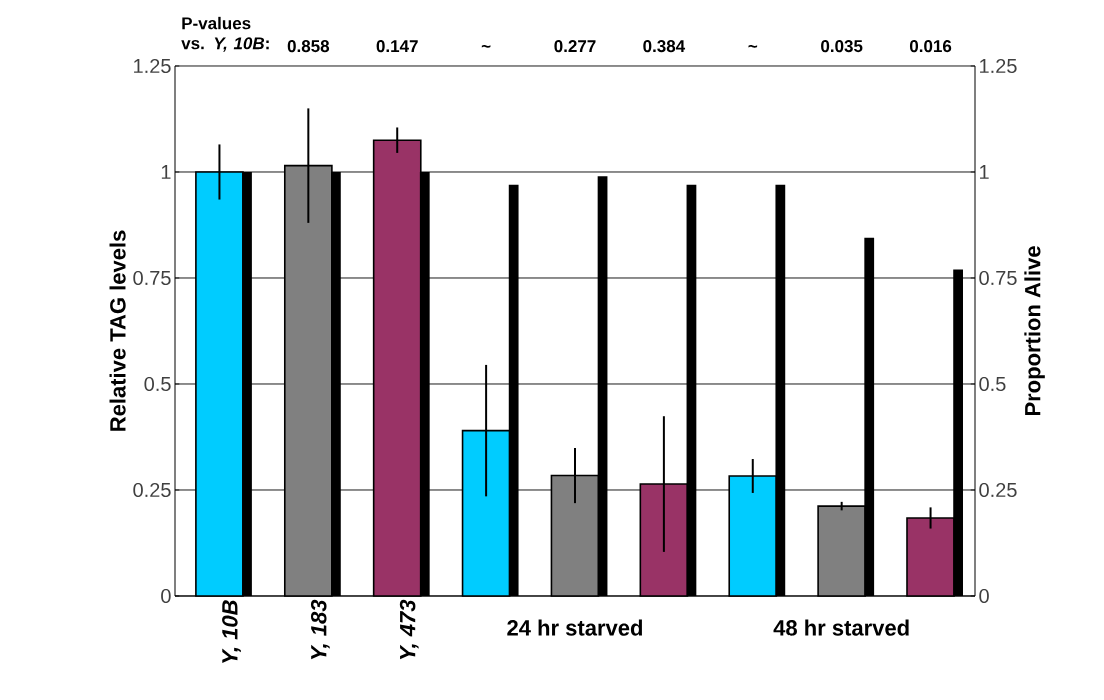 Image resolution: width=1104 pixels, height=700 pixels. What do you see at coordinates (998, 66) in the screenshot?
I see `y2-tick-label: 1.25` at bounding box center [998, 66].